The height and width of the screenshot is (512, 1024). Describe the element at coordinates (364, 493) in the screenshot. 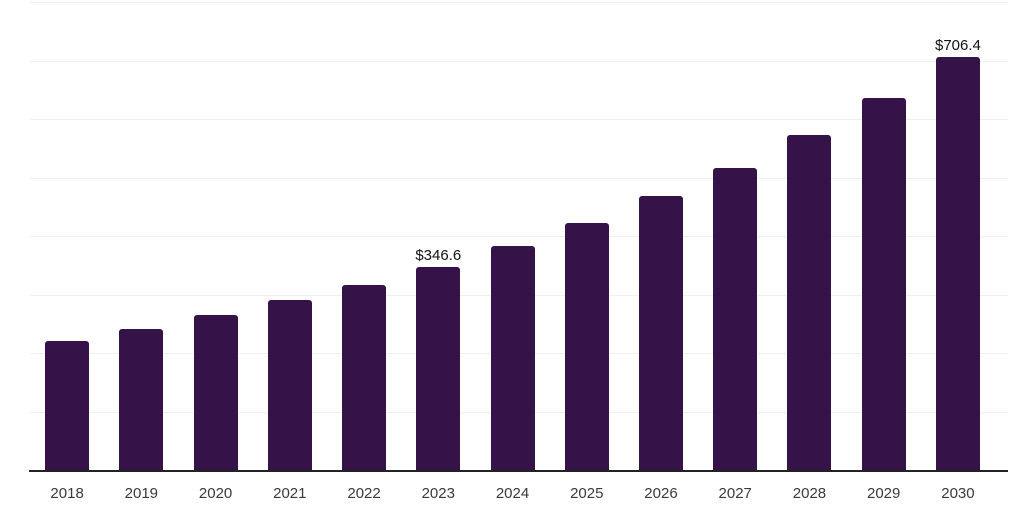

I see `x-tick-2022: 2022` at that location.